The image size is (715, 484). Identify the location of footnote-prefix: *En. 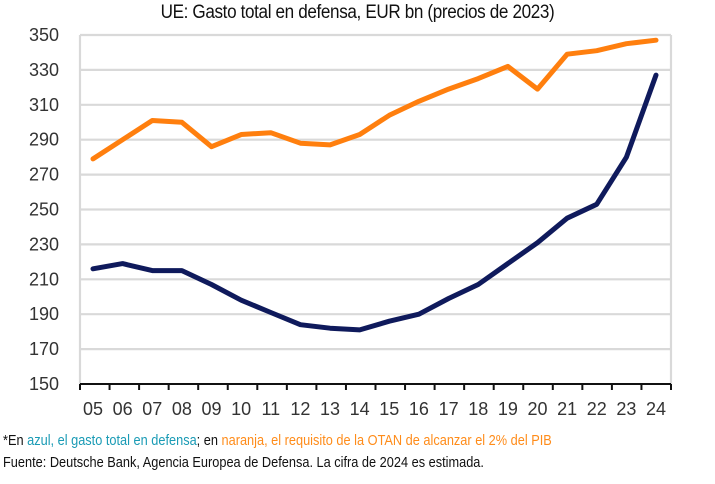
(15, 441).